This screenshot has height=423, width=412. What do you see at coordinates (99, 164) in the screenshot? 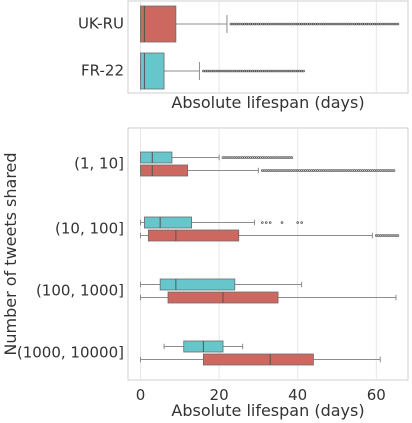
I see `bottom-category-label-1: (1, 10]` at bounding box center [99, 164].